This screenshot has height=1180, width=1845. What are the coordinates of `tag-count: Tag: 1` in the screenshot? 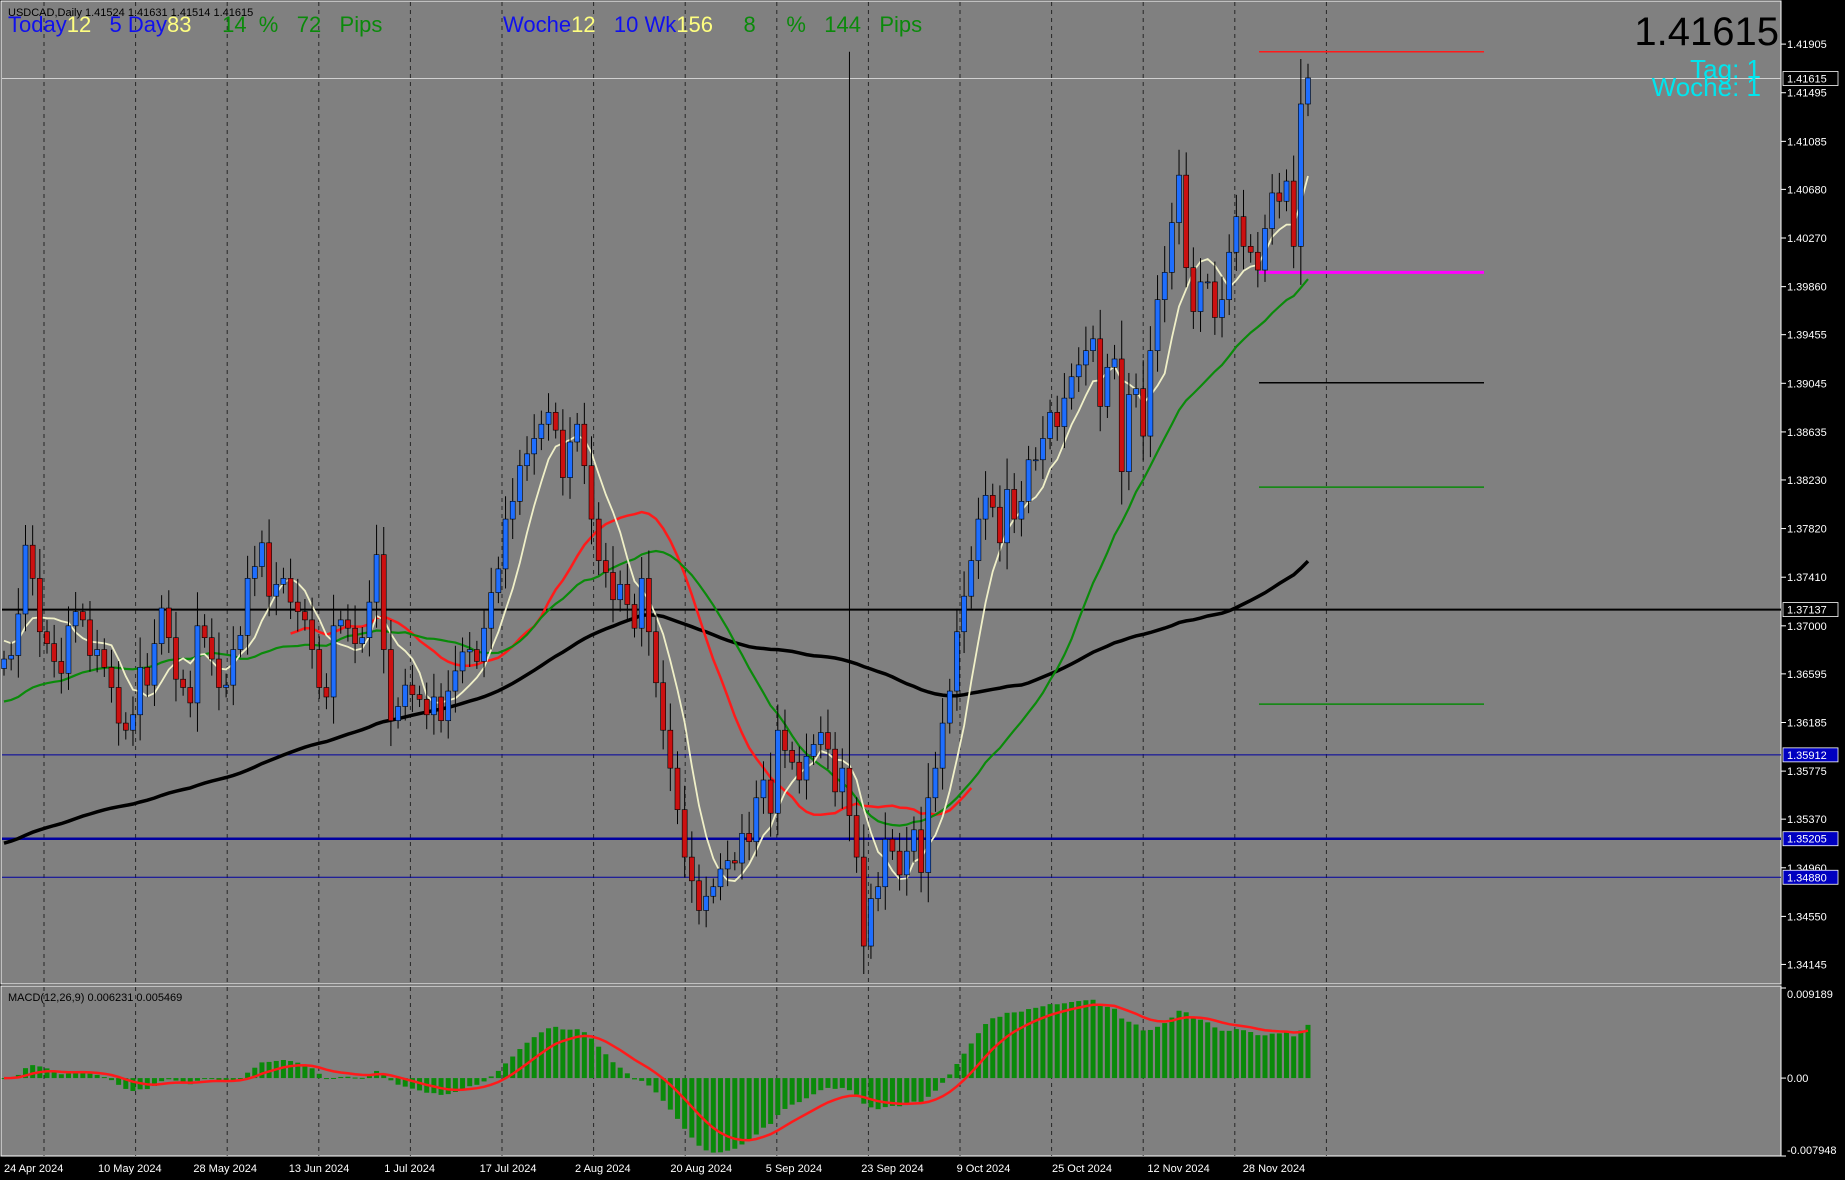 It's located at (1725, 69).